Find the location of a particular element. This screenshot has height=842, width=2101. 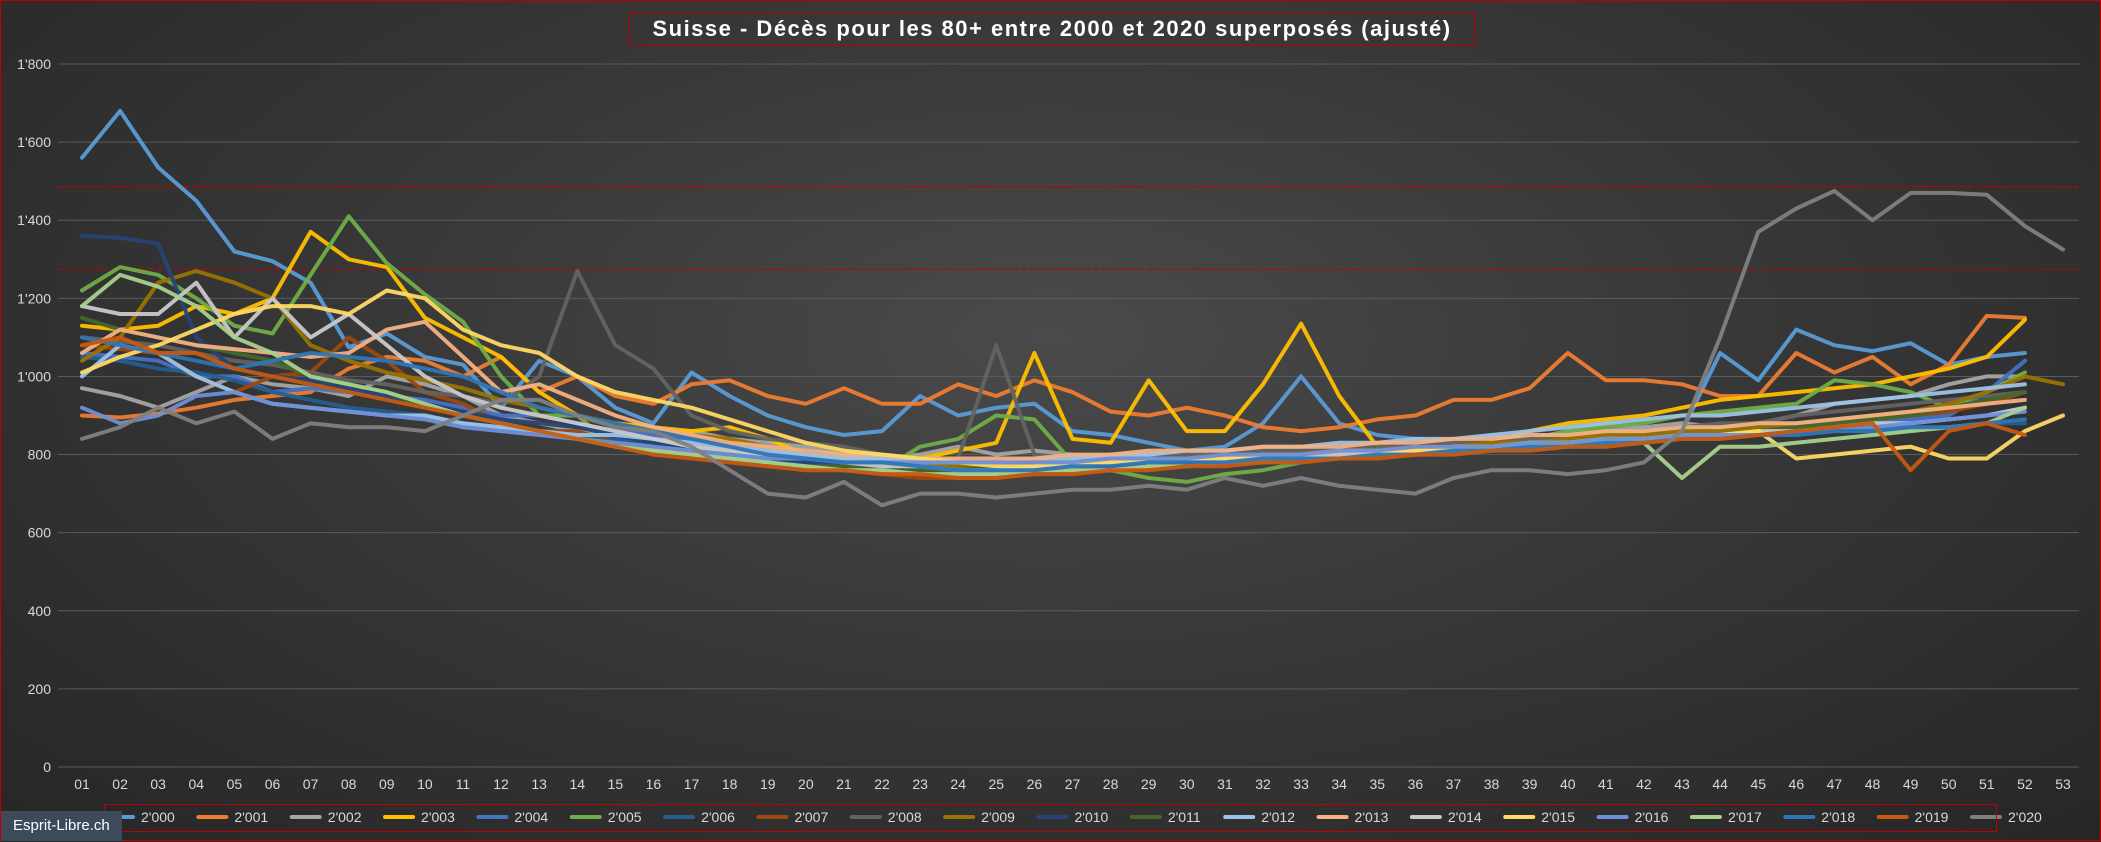

x-tick-label: 18 is located at coordinates (730, 784).